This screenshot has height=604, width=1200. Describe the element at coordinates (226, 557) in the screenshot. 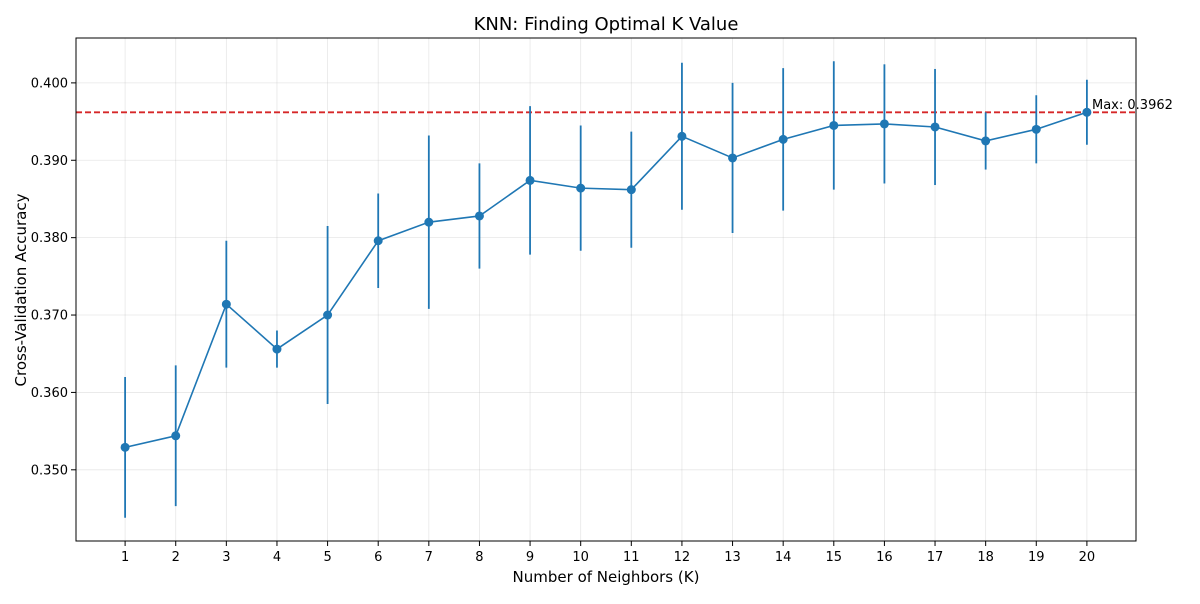

I see `x-tick-label: 3` at that location.